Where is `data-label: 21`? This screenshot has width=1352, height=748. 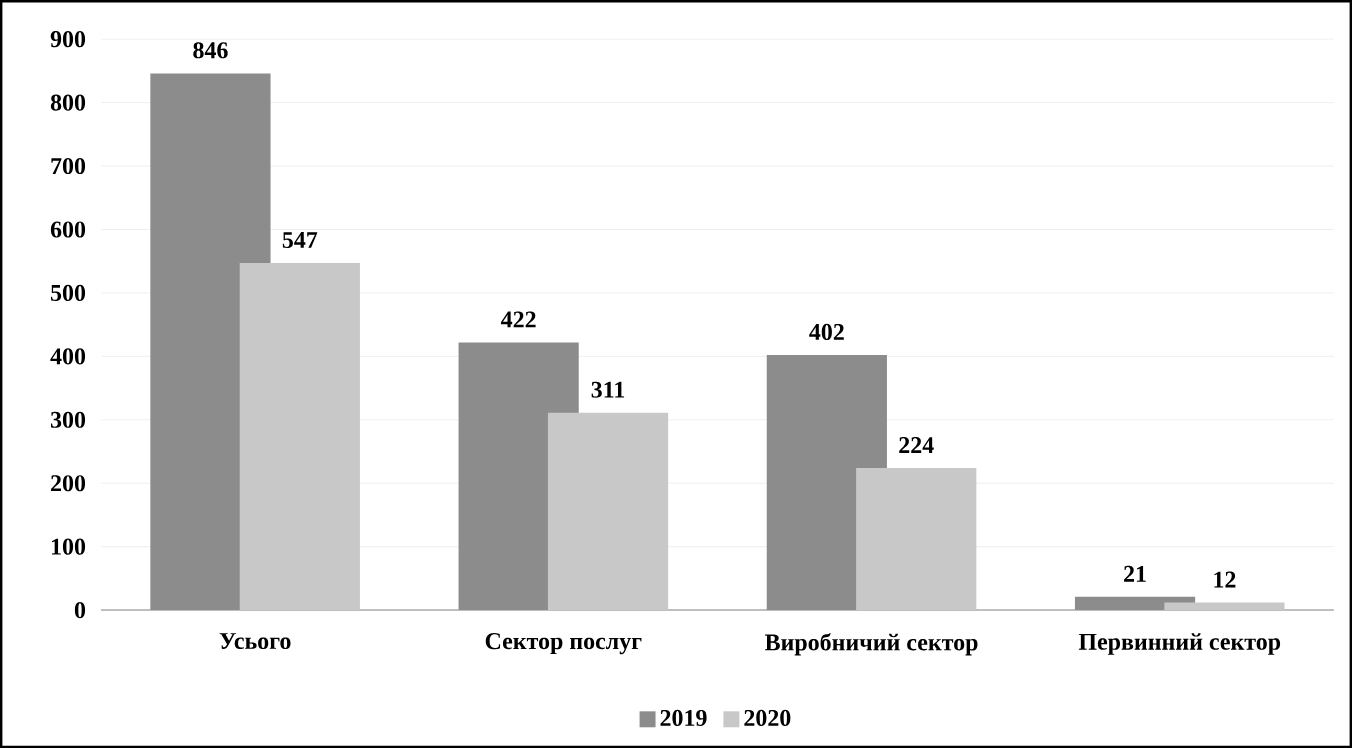
data-label: 21 is located at coordinates (1135, 573).